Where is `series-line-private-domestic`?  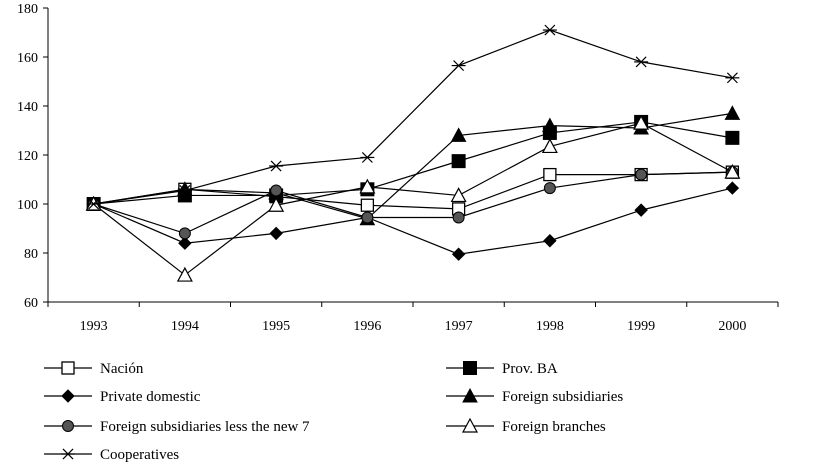 series-line-private-domestic is located at coordinates (413, 221).